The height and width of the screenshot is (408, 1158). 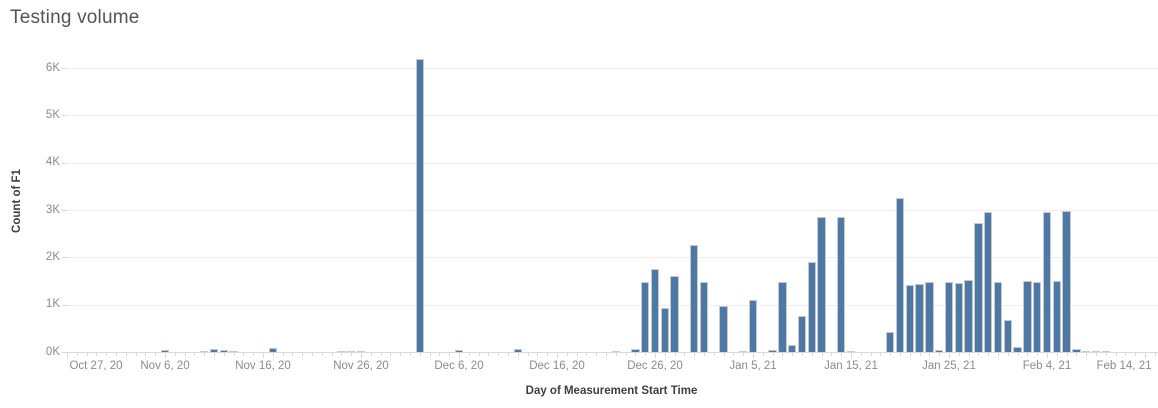 I want to click on x-tick-label: Dec 16, 20, so click(x=557, y=366).